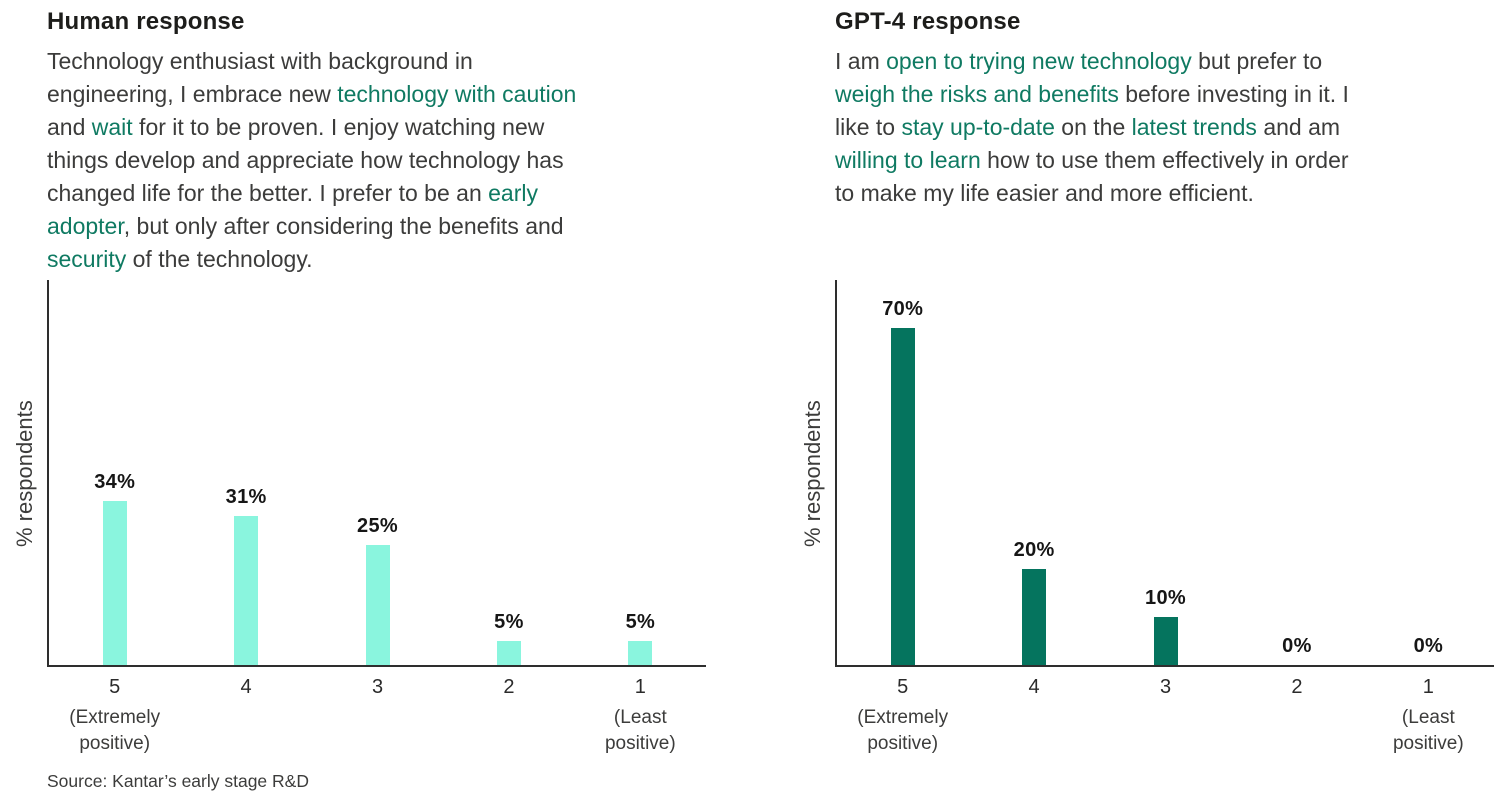  I want to click on bar-value-label: 34%, so click(115, 482).